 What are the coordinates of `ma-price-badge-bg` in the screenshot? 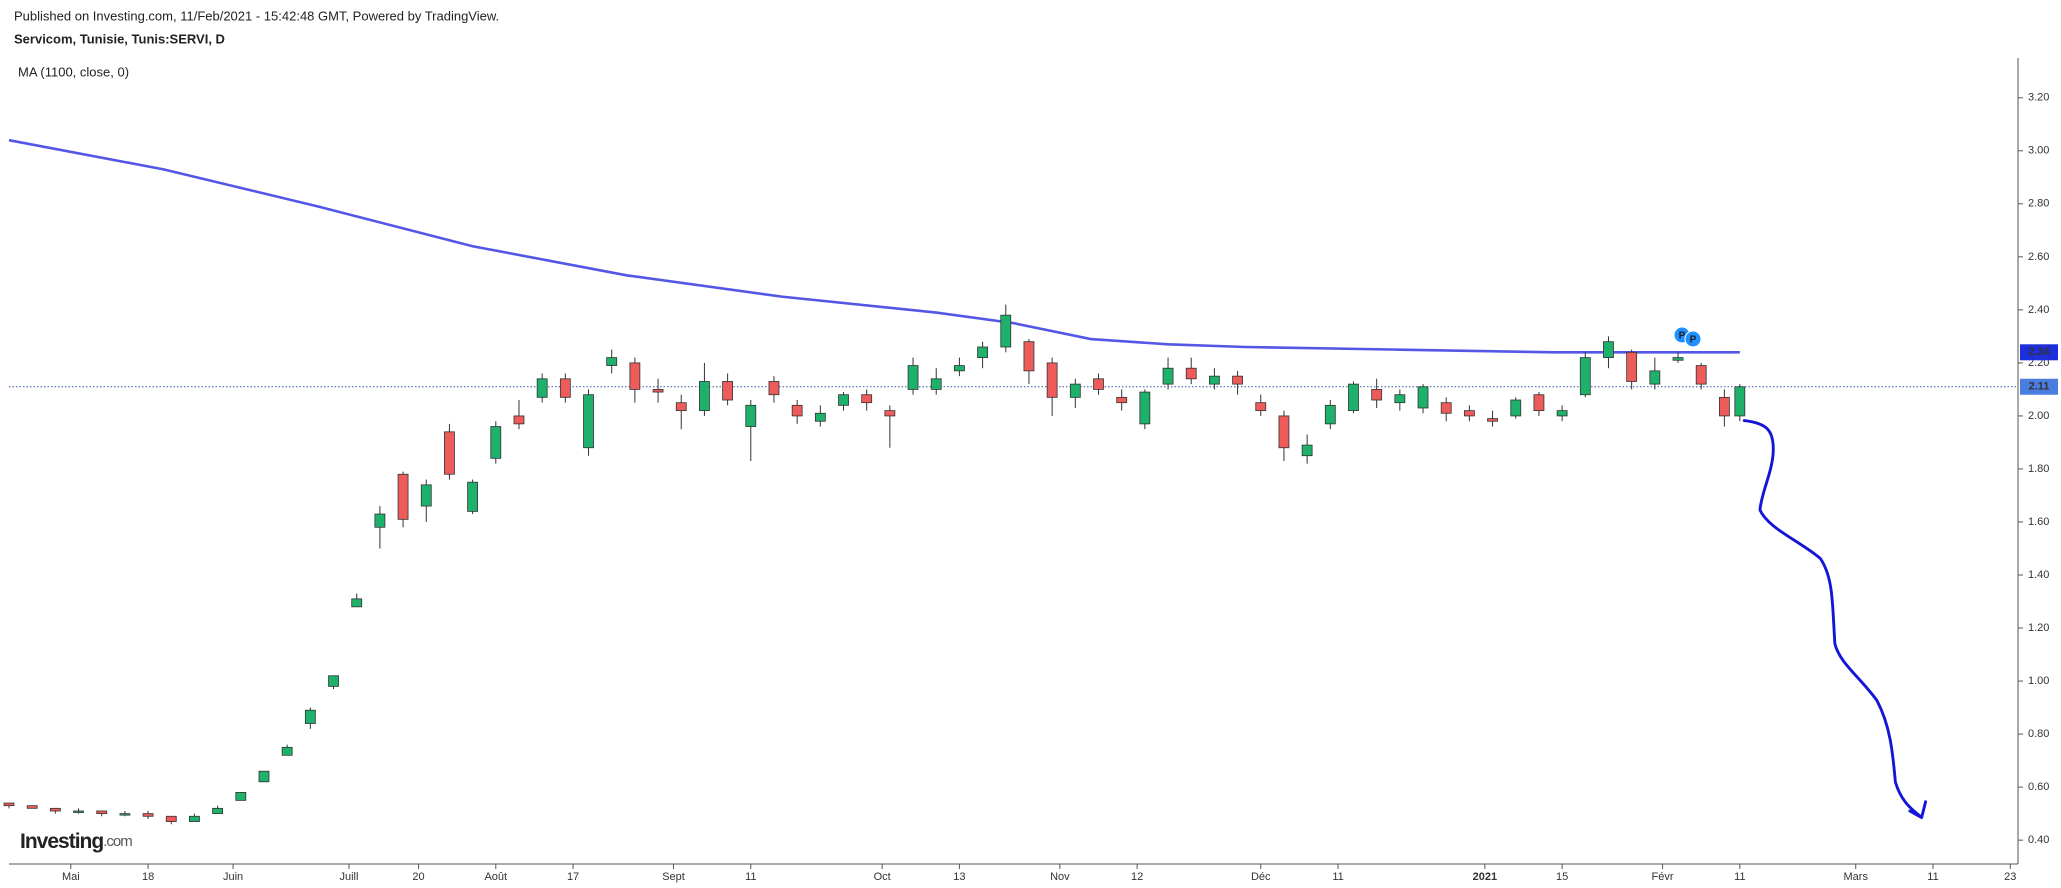 It's located at (2039, 352).